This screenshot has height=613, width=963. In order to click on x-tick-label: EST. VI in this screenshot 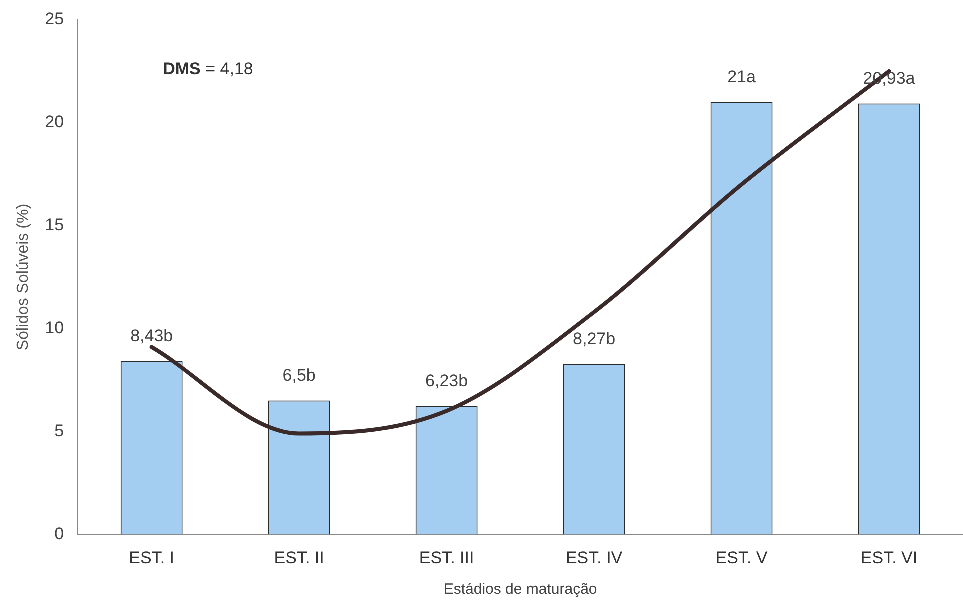, I will do `click(889, 558)`.